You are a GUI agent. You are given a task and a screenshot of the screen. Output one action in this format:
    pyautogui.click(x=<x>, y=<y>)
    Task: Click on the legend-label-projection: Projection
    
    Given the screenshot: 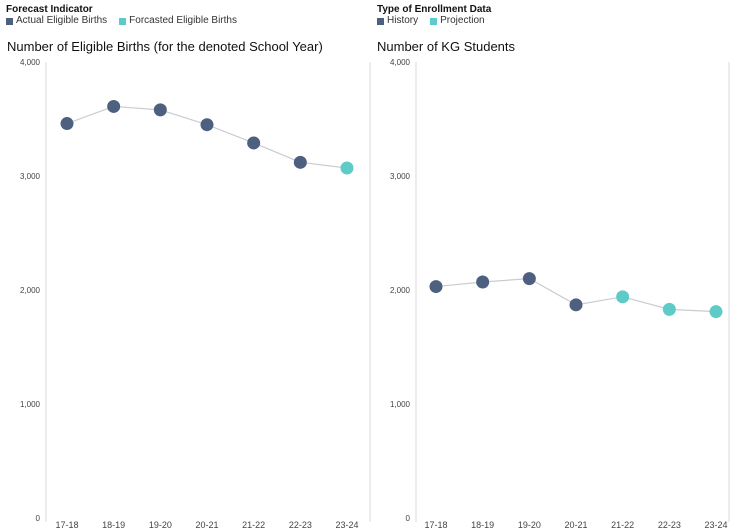 What is the action you would take?
    pyautogui.click(x=462, y=20)
    